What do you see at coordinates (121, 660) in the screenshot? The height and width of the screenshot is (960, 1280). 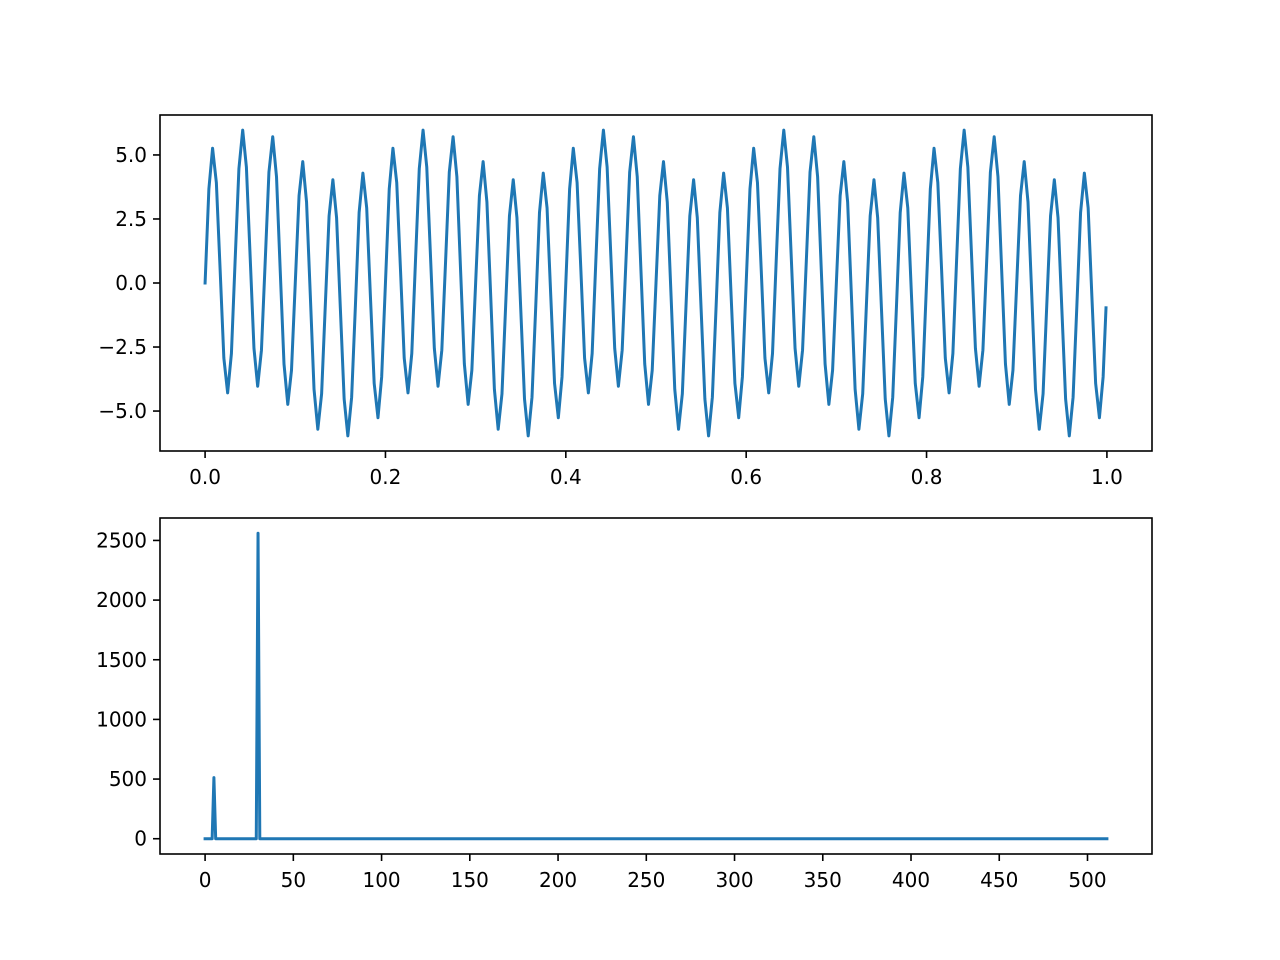 I see `y-tick-label: 1500` at bounding box center [121, 660].